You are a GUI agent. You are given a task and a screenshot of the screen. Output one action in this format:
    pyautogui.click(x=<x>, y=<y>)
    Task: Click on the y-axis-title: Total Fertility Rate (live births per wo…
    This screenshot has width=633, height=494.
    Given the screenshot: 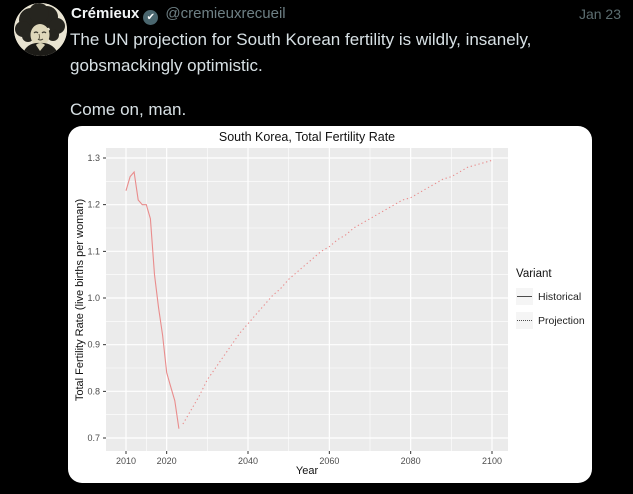 What is the action you would take?
    pyautogui.click(x=80, y=300)
    